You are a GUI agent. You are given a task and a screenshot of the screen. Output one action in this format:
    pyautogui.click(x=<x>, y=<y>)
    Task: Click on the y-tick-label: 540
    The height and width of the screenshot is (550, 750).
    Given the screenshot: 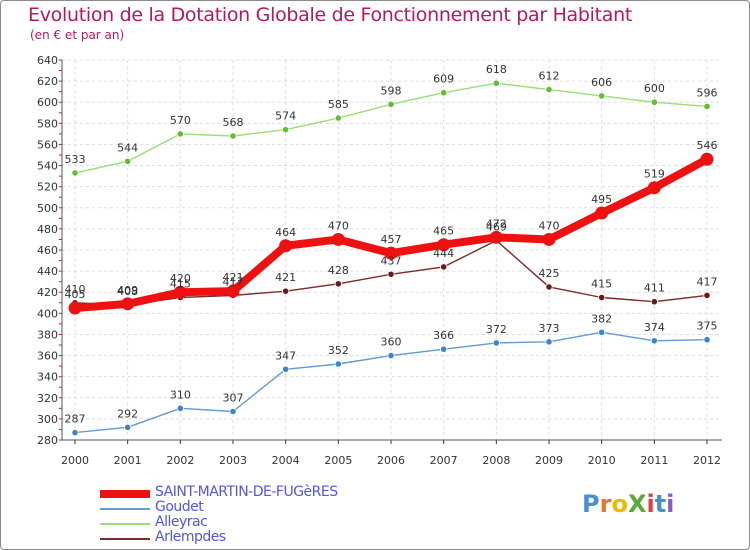 What is the action you would take?
    pyautogui.click(x=47, y=166)
    